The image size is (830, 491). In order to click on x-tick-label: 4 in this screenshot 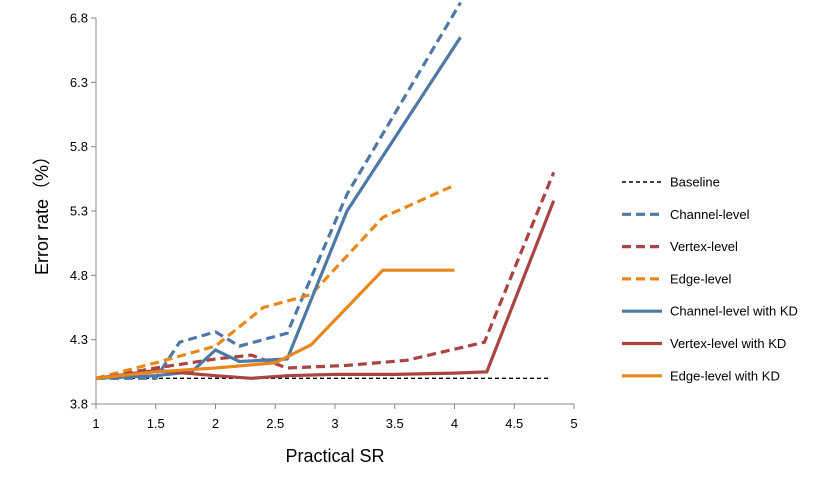, I will do `click(454, 423)`.